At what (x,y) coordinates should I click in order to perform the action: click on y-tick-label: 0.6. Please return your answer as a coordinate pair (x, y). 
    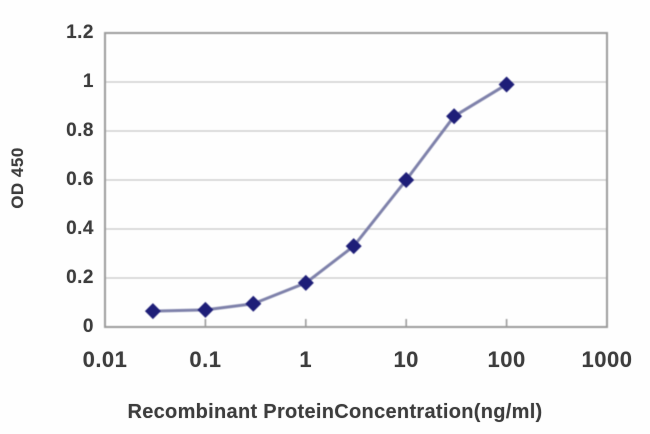
    Looking at the image, I should click on (80, 179).